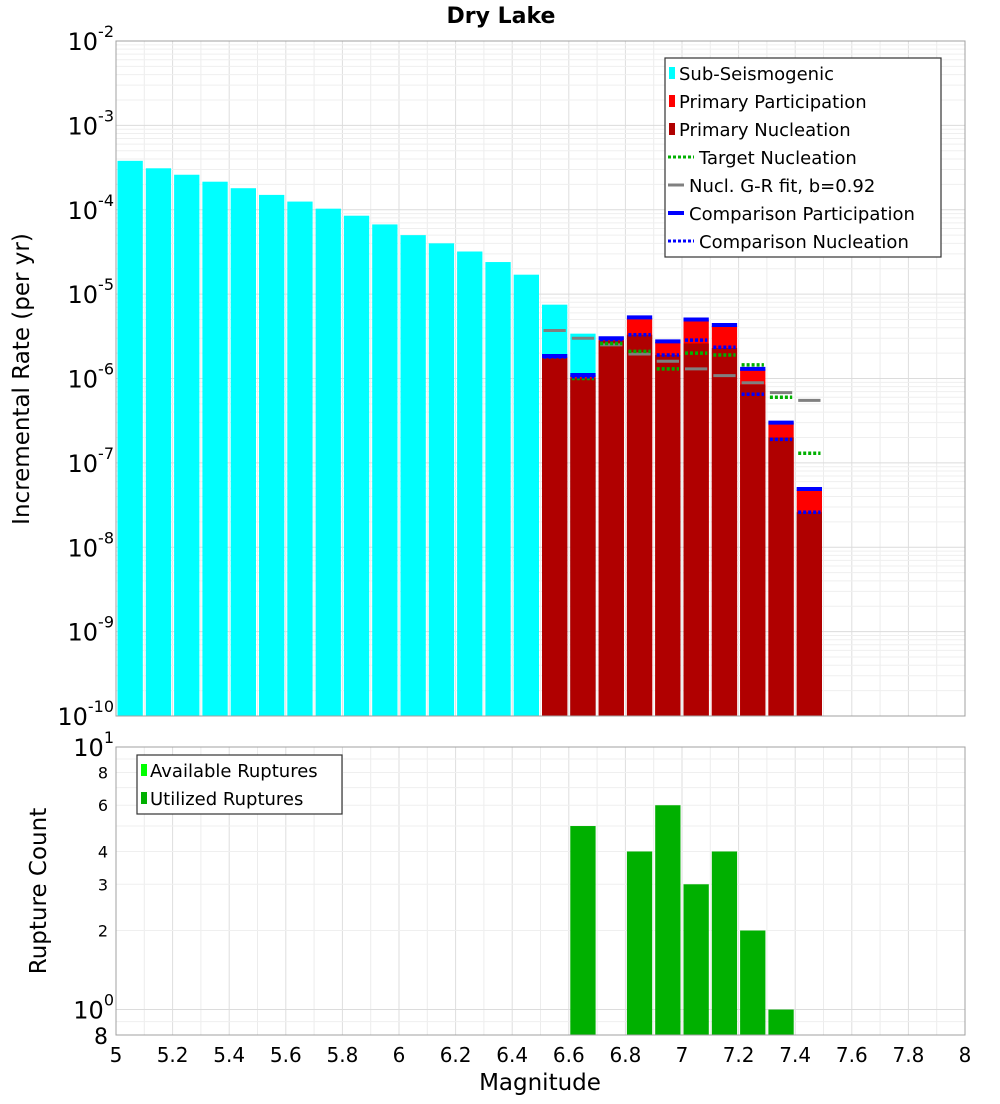 The image size is (1000, 1104). I want to click on top-y-axis-label: Incremental Rate (per yr), so click(22, 379).